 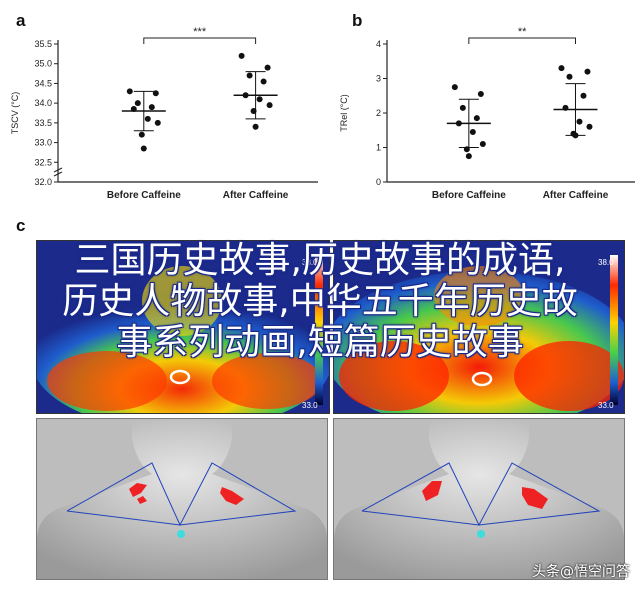 I want to click on thermal-heatmap-before, so click(x=183, y=327).